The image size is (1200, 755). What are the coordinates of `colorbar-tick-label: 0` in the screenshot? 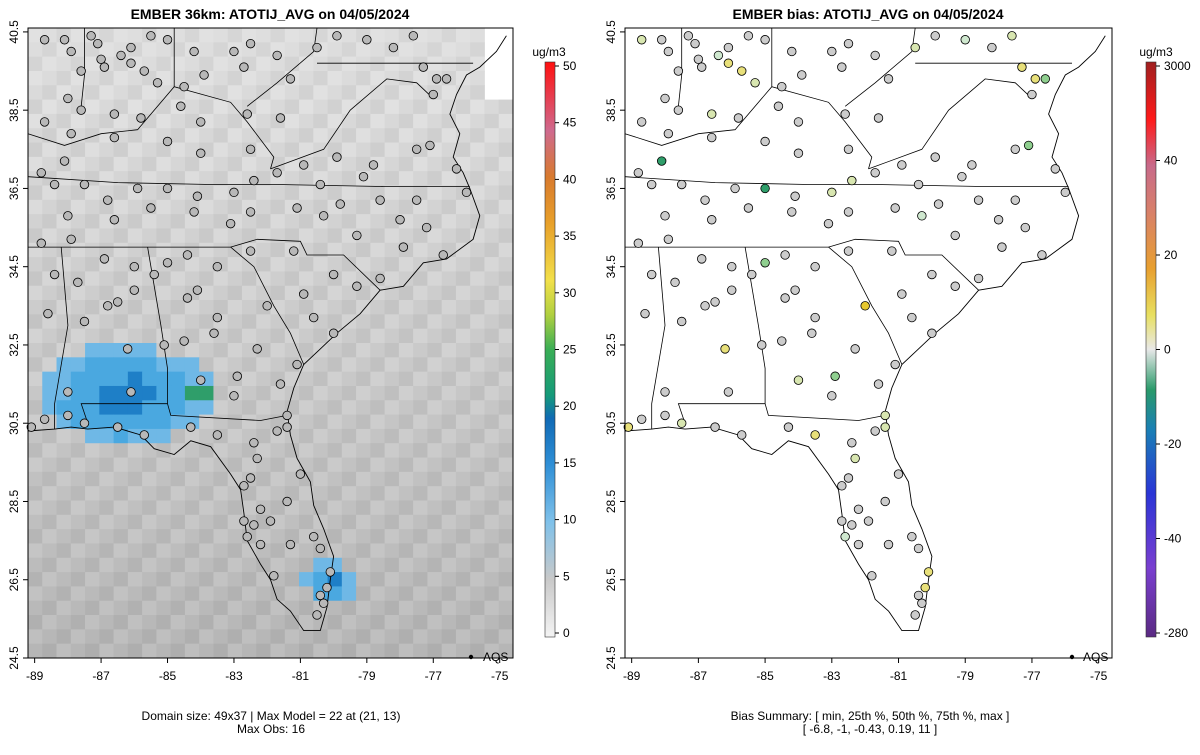 It's located at (566, 633).